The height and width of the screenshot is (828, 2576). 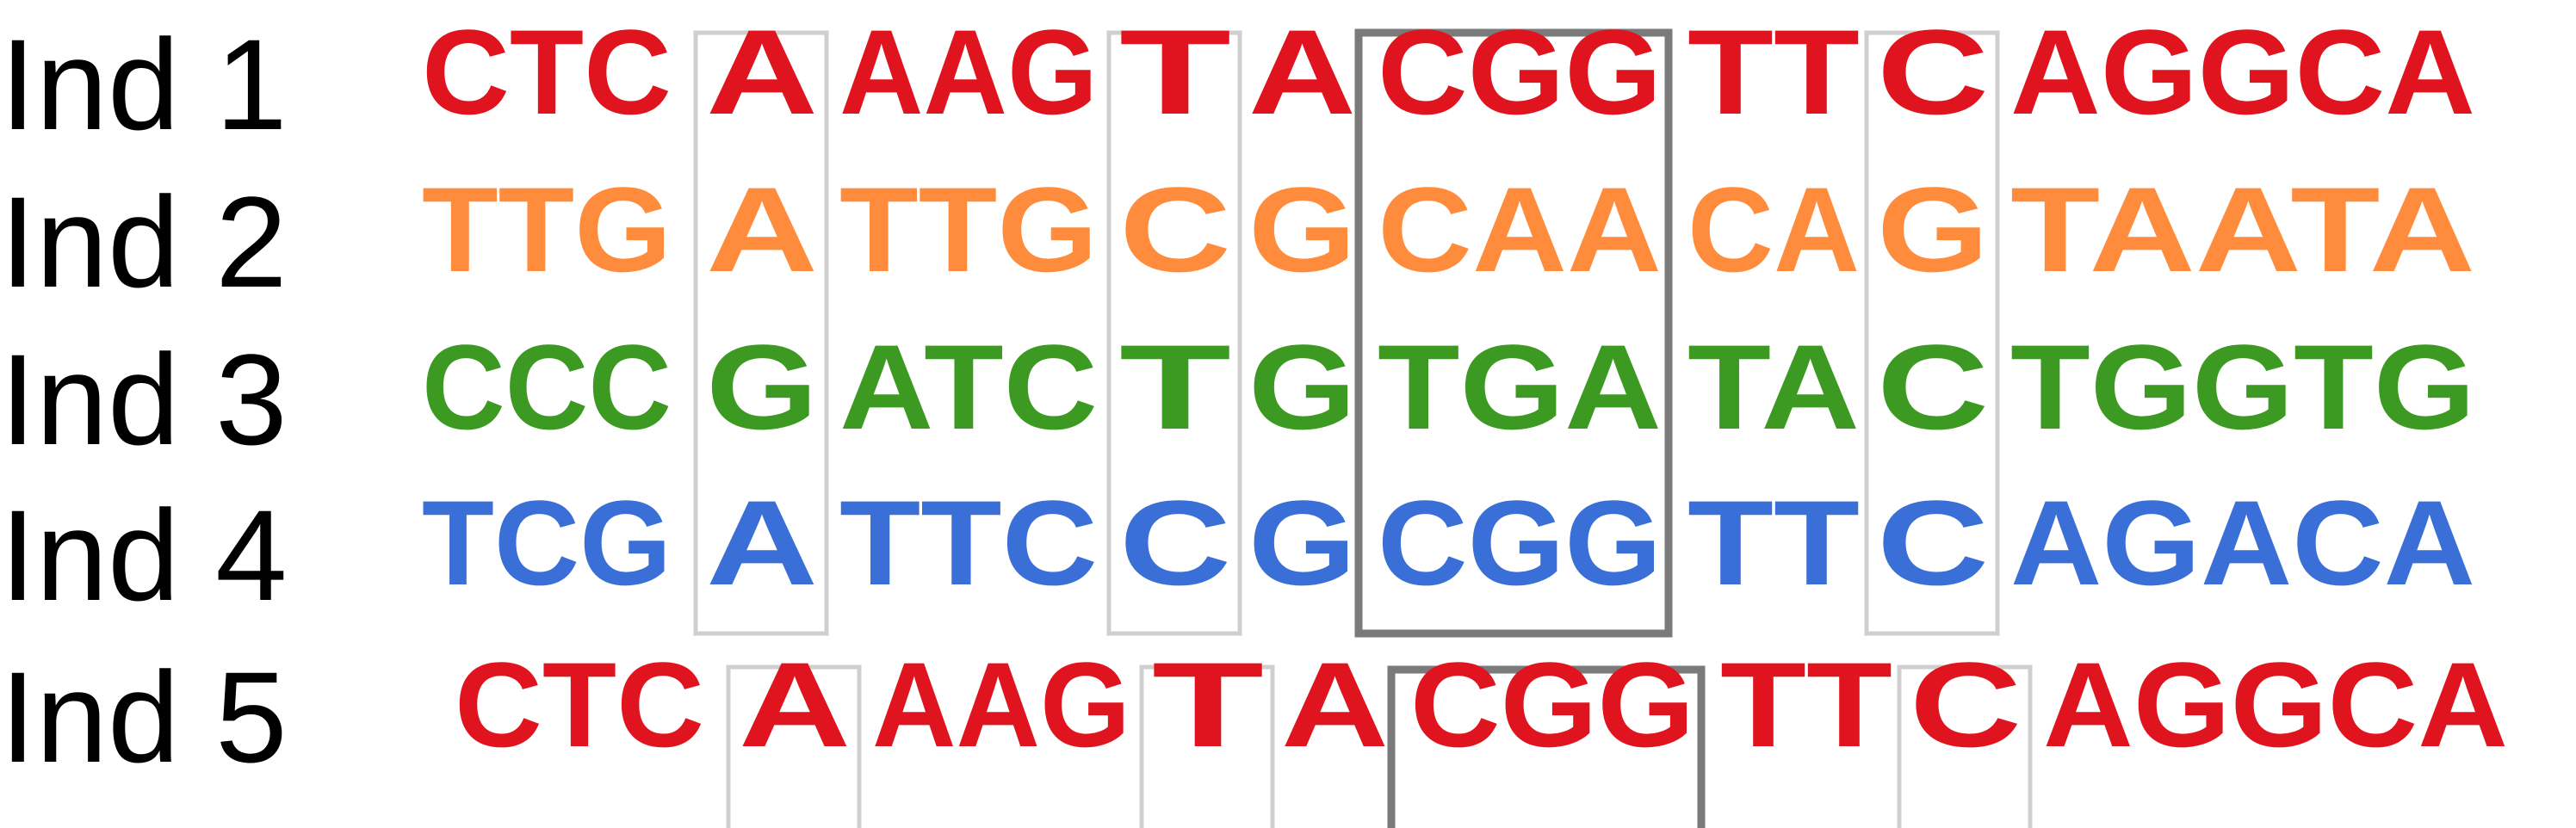 What do you see at coordinates (1520, 543) in the screenshot?
I see `seq-segment-r4-s6: CGG` at bounding box center [1520, 543].